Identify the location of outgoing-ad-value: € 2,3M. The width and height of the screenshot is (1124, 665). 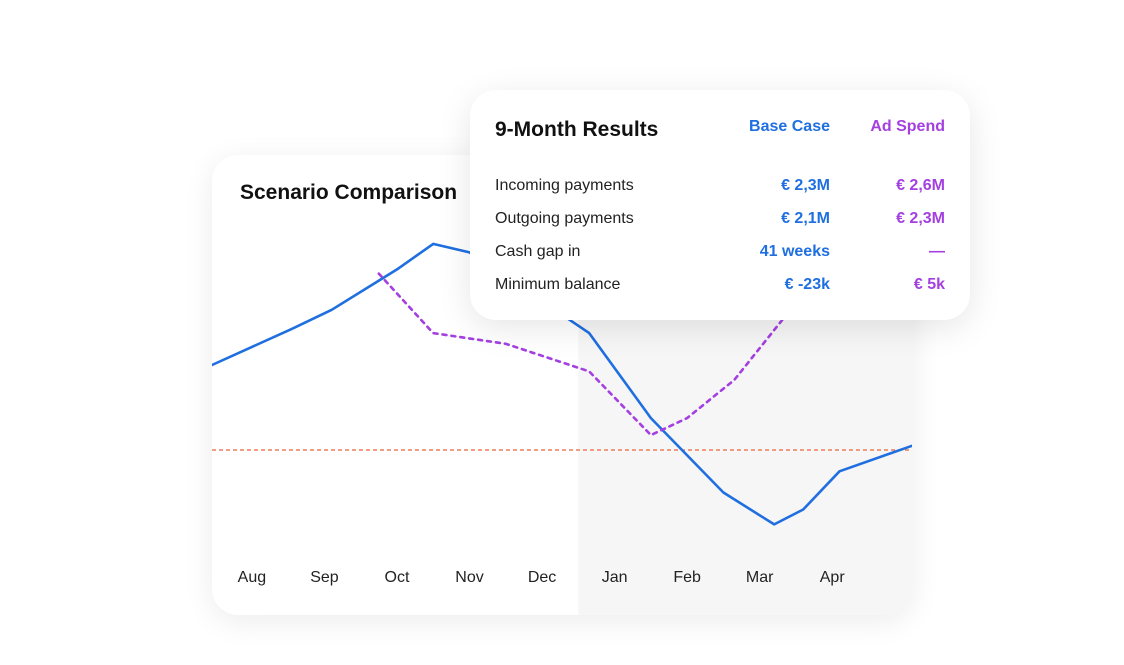
(920, 218).